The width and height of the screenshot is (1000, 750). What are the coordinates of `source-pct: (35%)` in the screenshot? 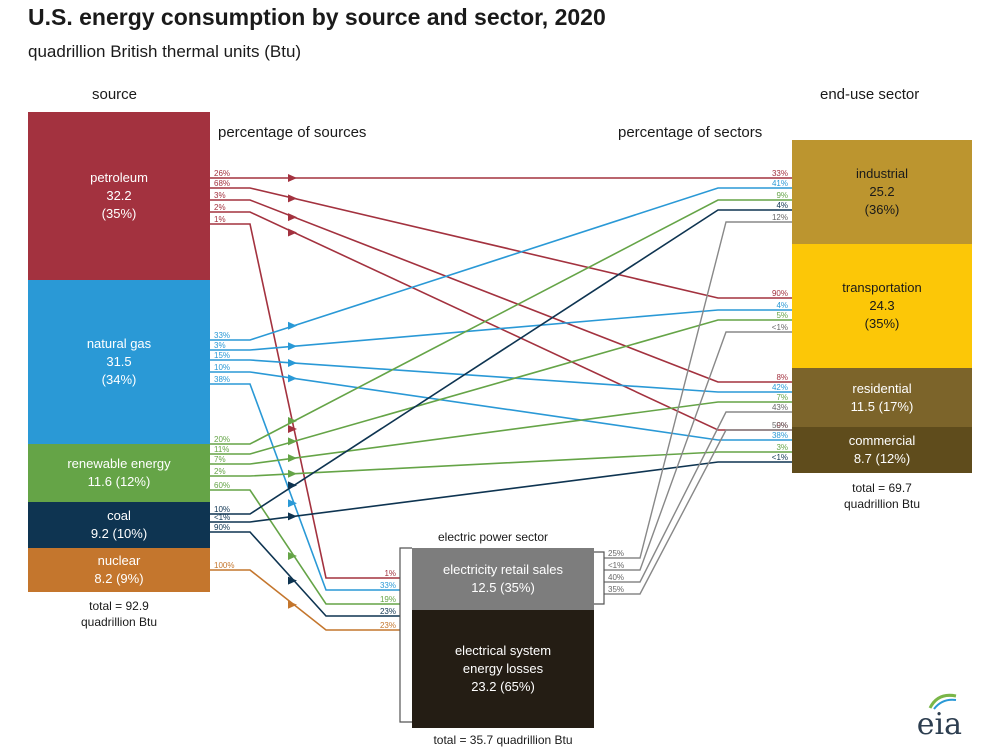 It's located at (119, 213).